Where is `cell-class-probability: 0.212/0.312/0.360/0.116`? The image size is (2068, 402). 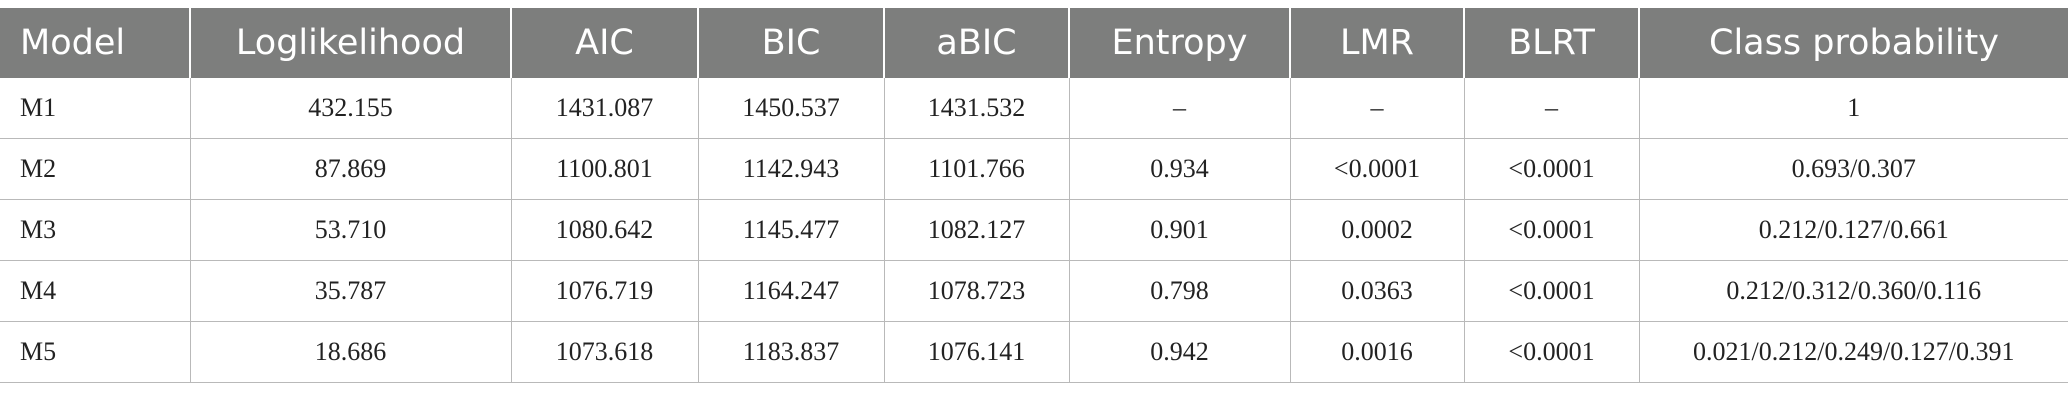
cell-class-probability: 0.212/0.312/0.360/0.116 is located at coordinates (1853, 291).